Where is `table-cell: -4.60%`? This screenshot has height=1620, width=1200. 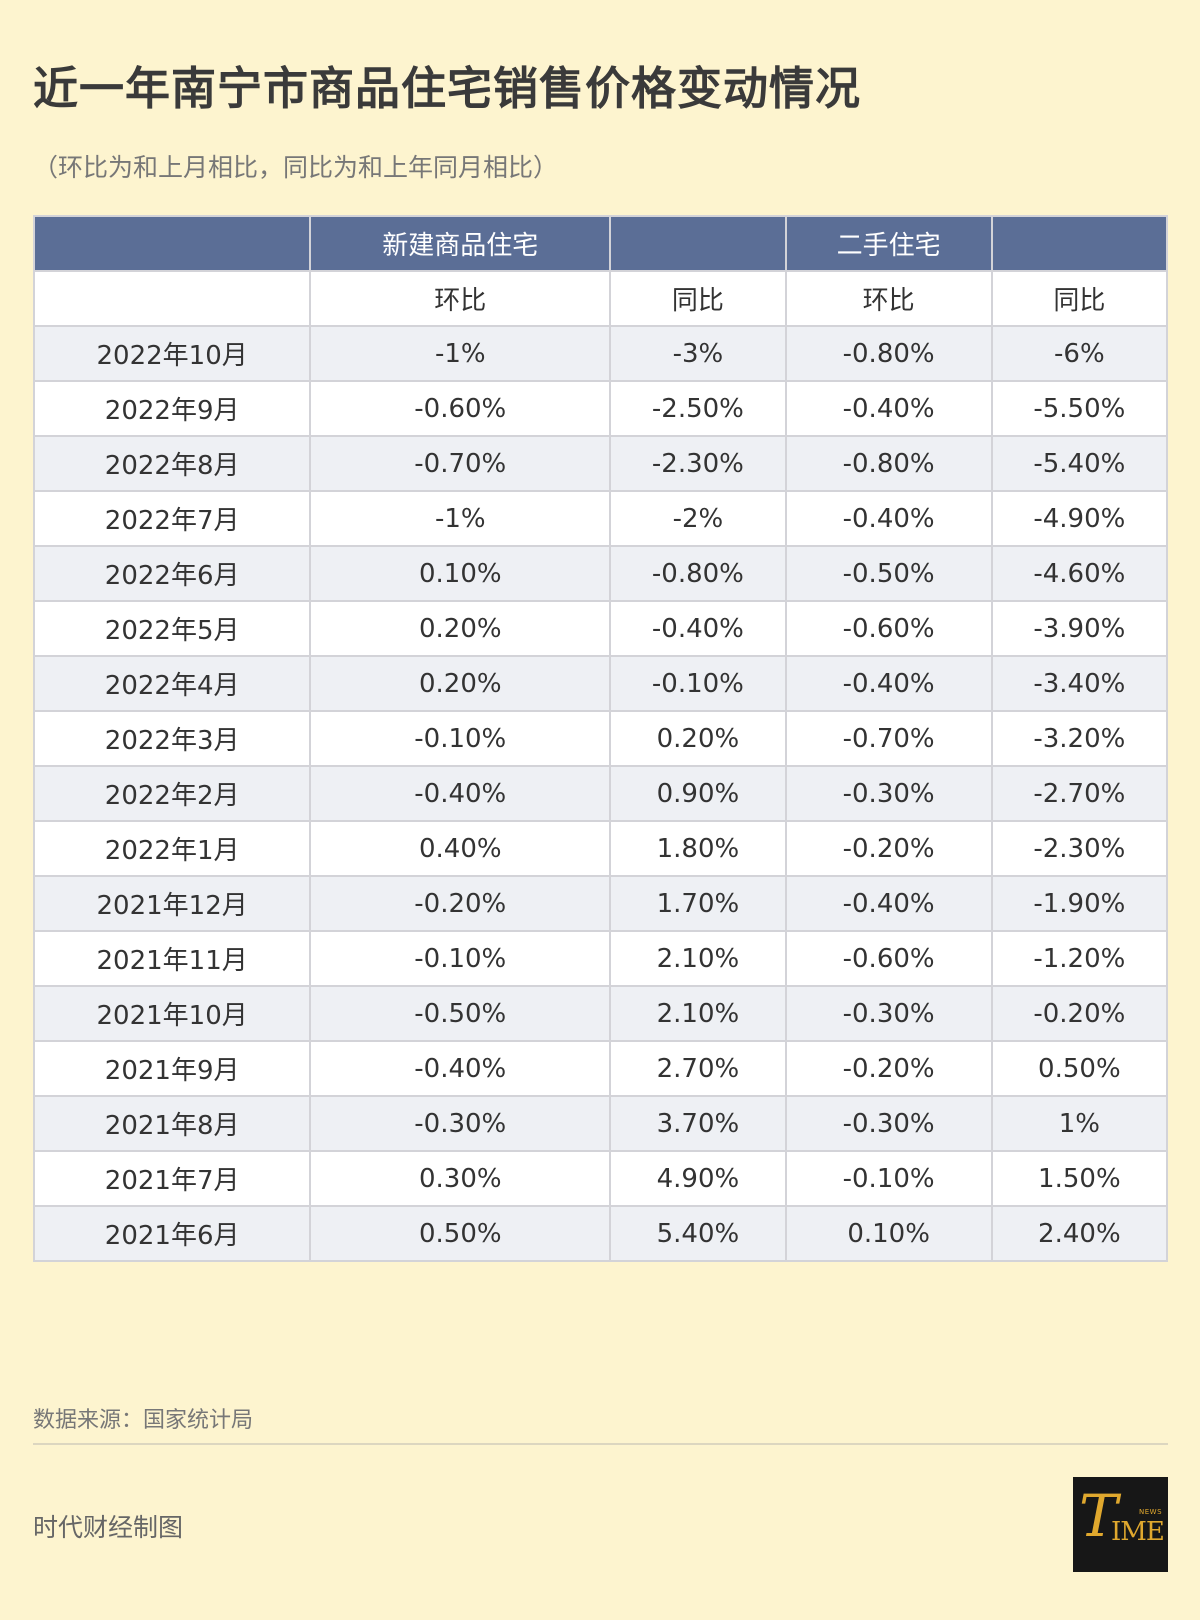 table-cell: -4.60% is located at coordinates (1079, 573).